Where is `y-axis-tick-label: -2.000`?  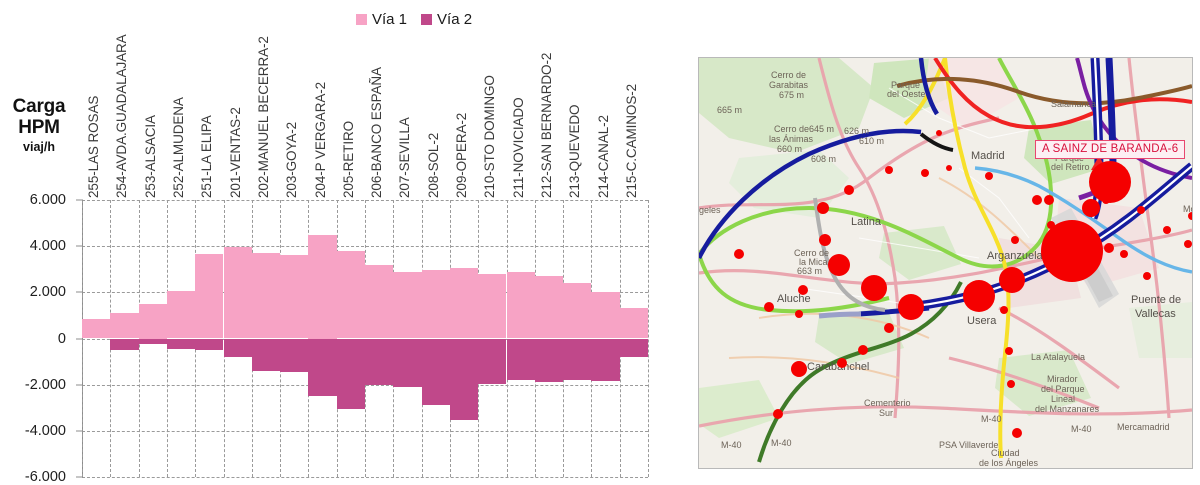
y-axis-tick-label: -2.000 is located at coordinates (45, 384).